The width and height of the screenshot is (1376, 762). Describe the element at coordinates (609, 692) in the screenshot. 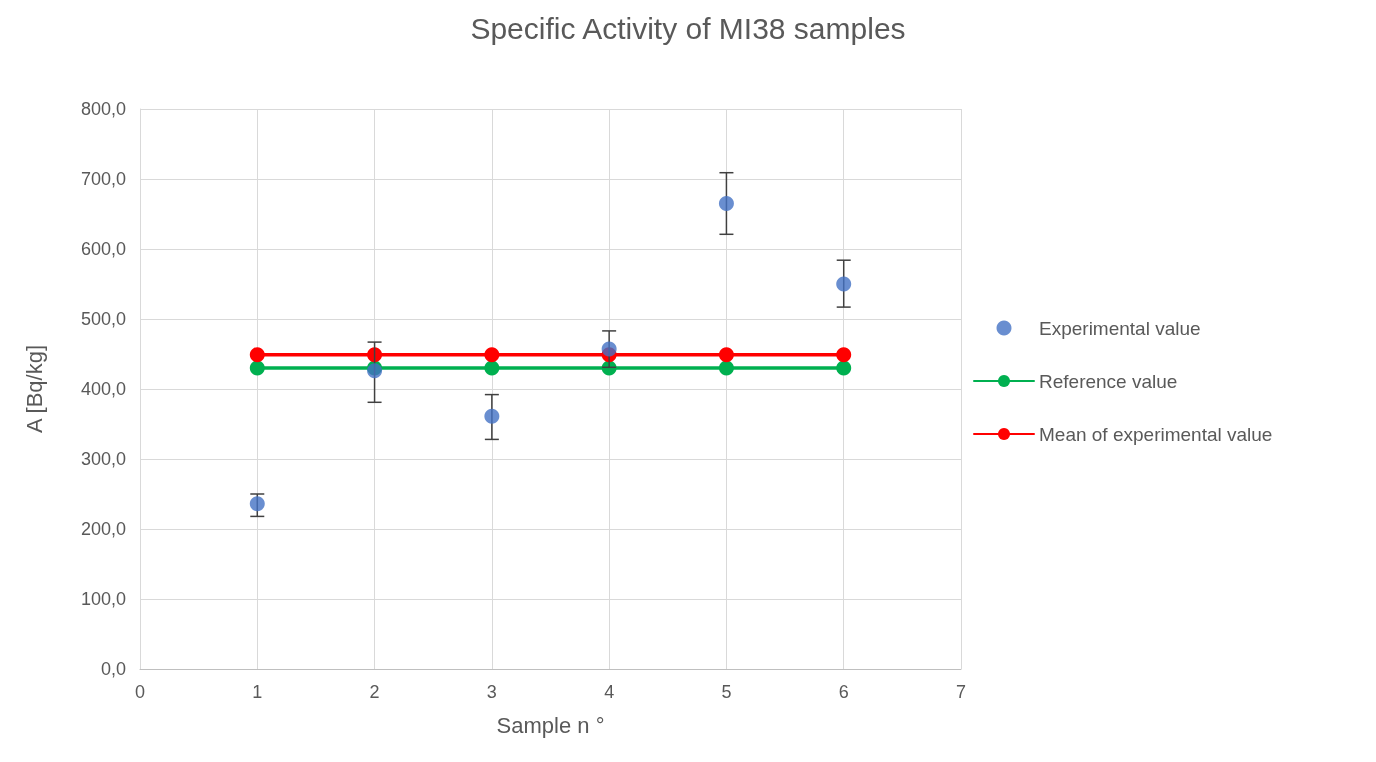

I see `x-tick-label: 4` at that location.